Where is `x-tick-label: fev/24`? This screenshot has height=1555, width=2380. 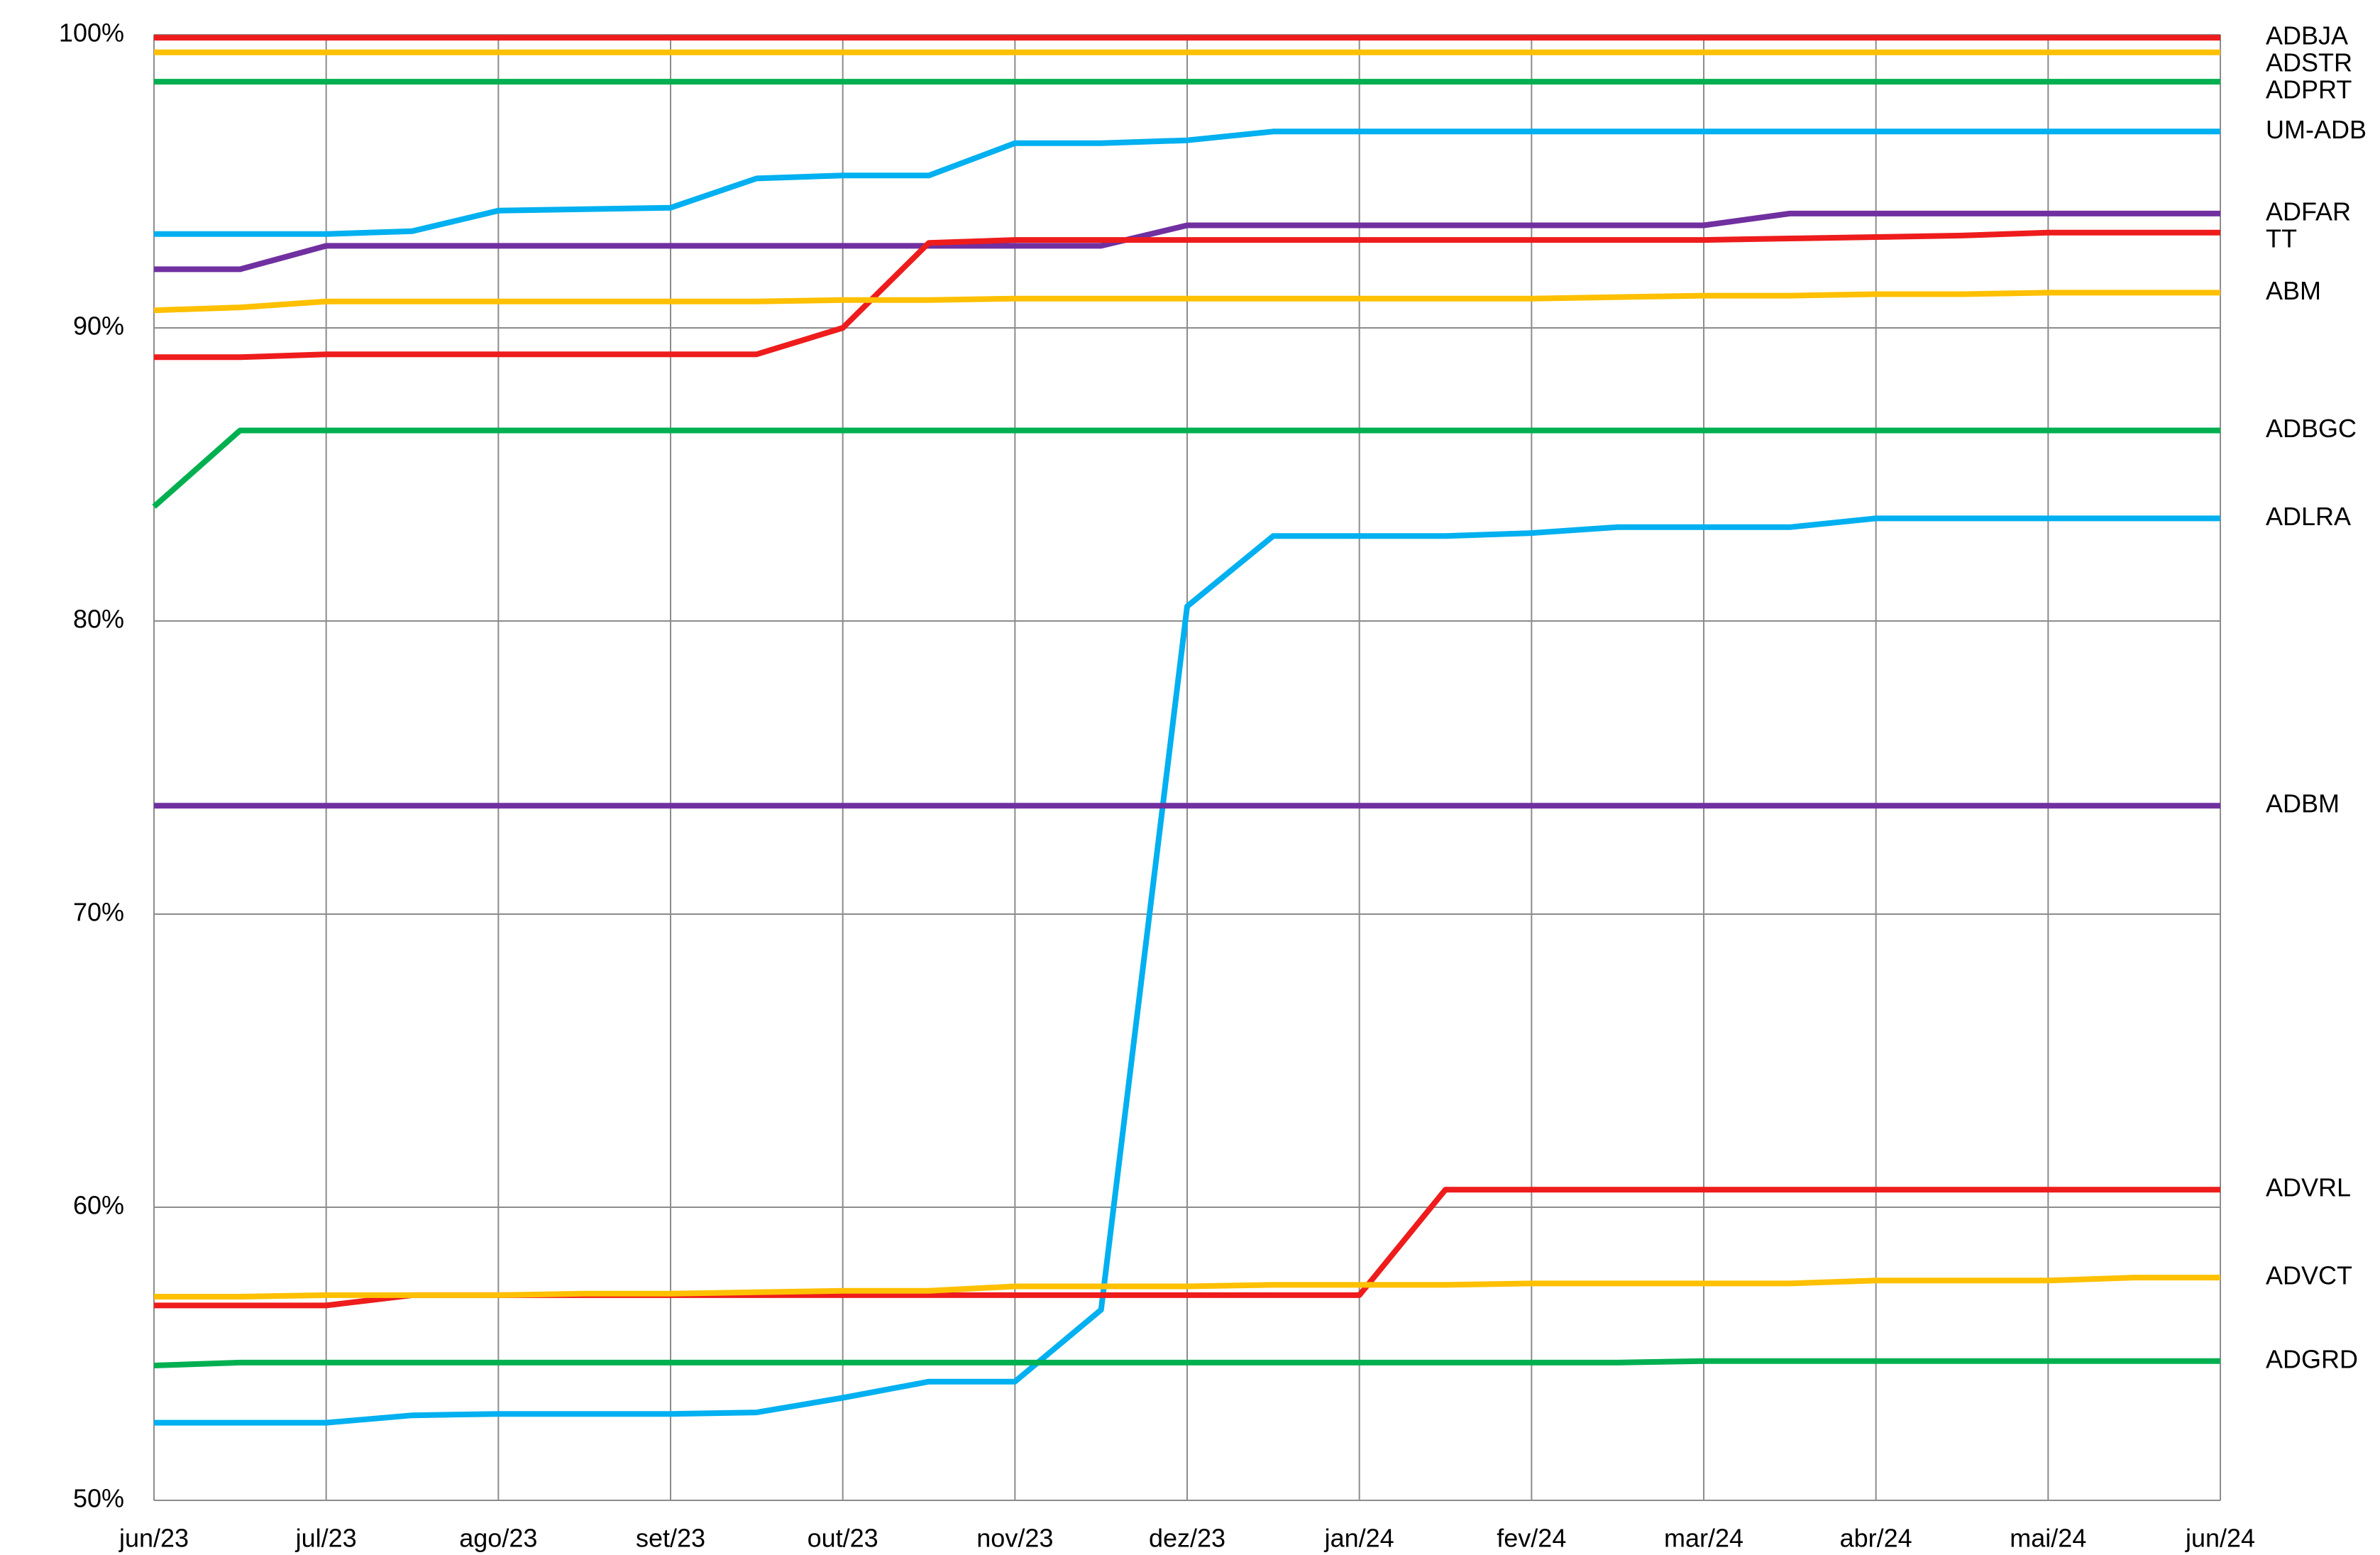 x-tick-label: fev/24 is located at coordinates (1531, 1538).